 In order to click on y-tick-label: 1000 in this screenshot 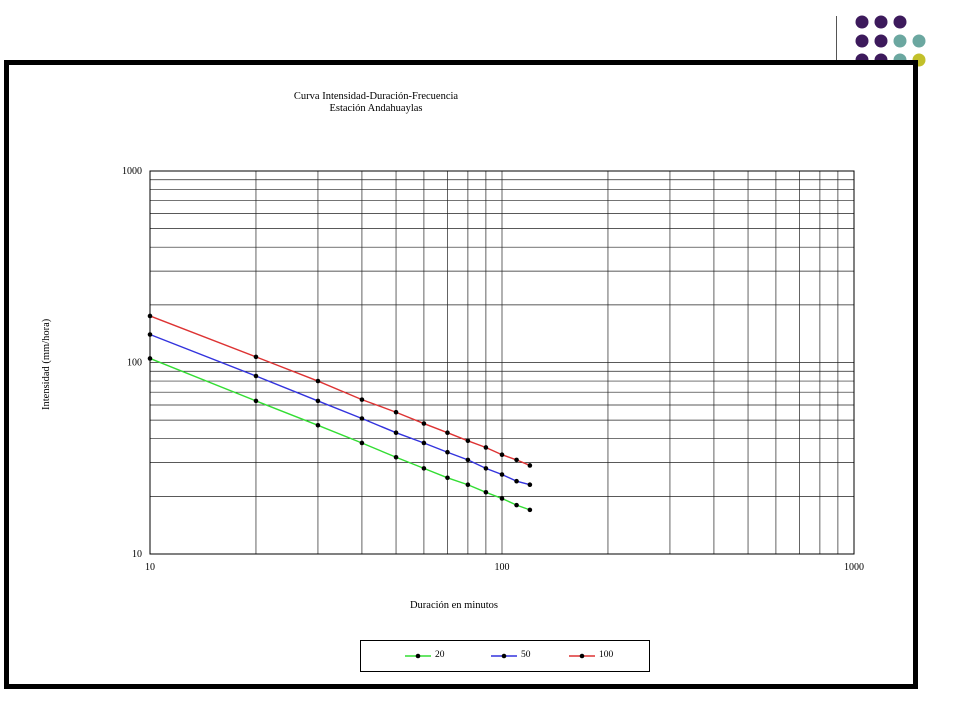, I will do `click(132, 171)`.